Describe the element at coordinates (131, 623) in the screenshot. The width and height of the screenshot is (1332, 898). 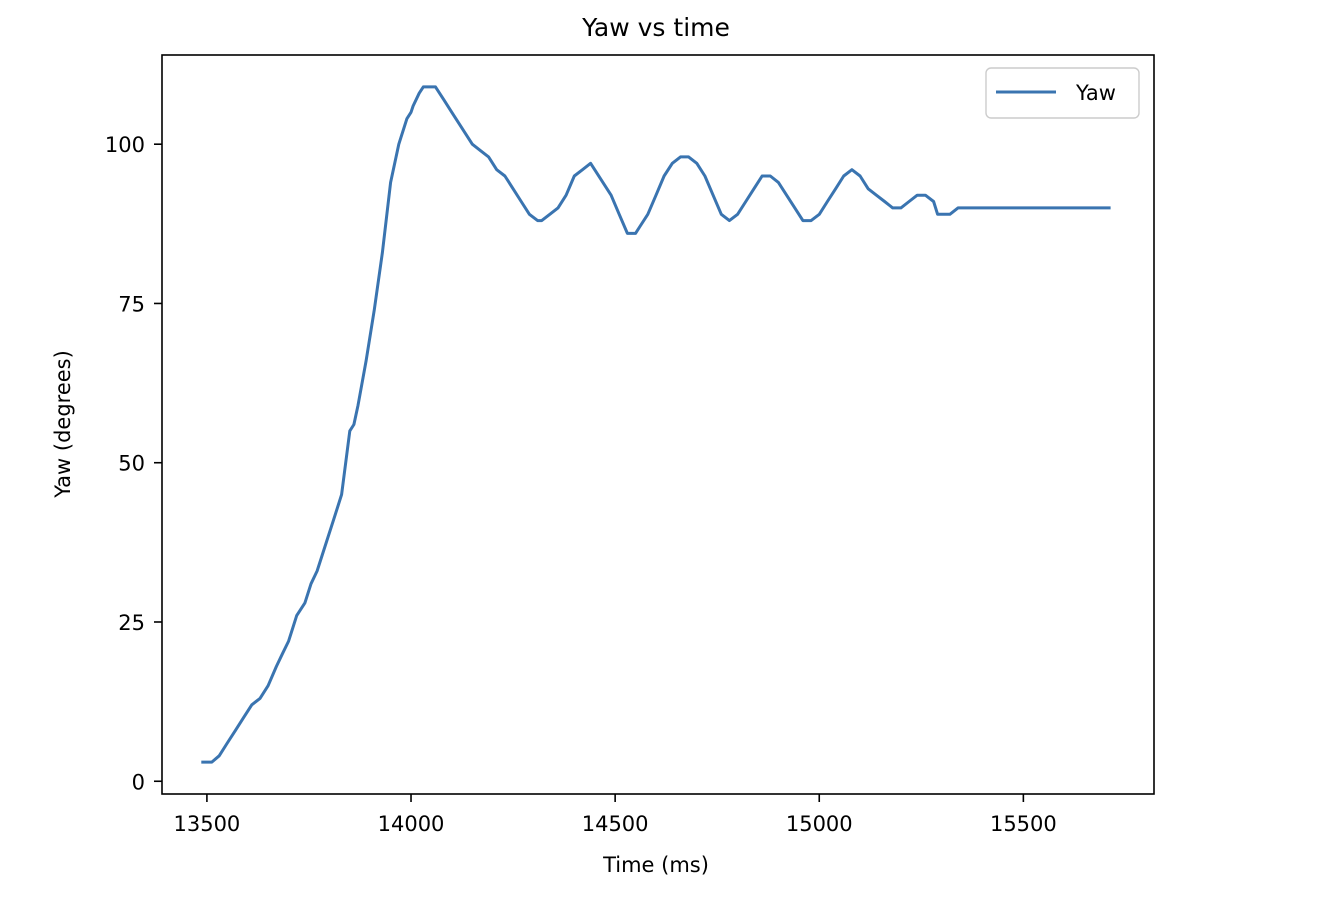
I see `y-tick-label: 25` at that location.